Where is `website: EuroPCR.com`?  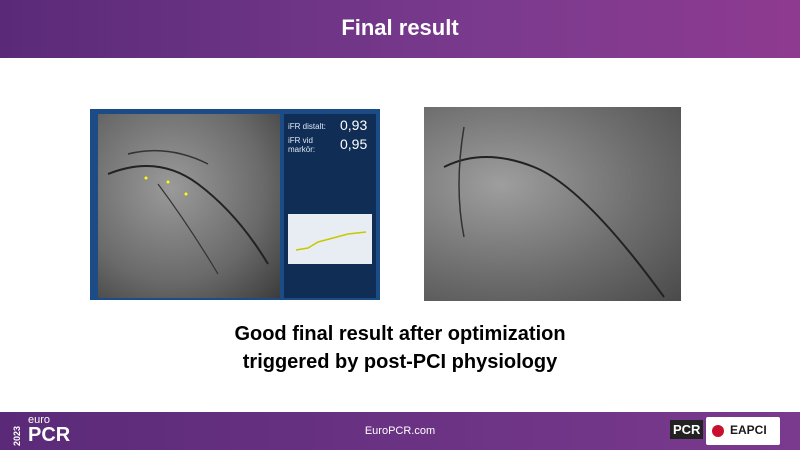 website: EuroPCR.com is located at coordinates (400, 431).